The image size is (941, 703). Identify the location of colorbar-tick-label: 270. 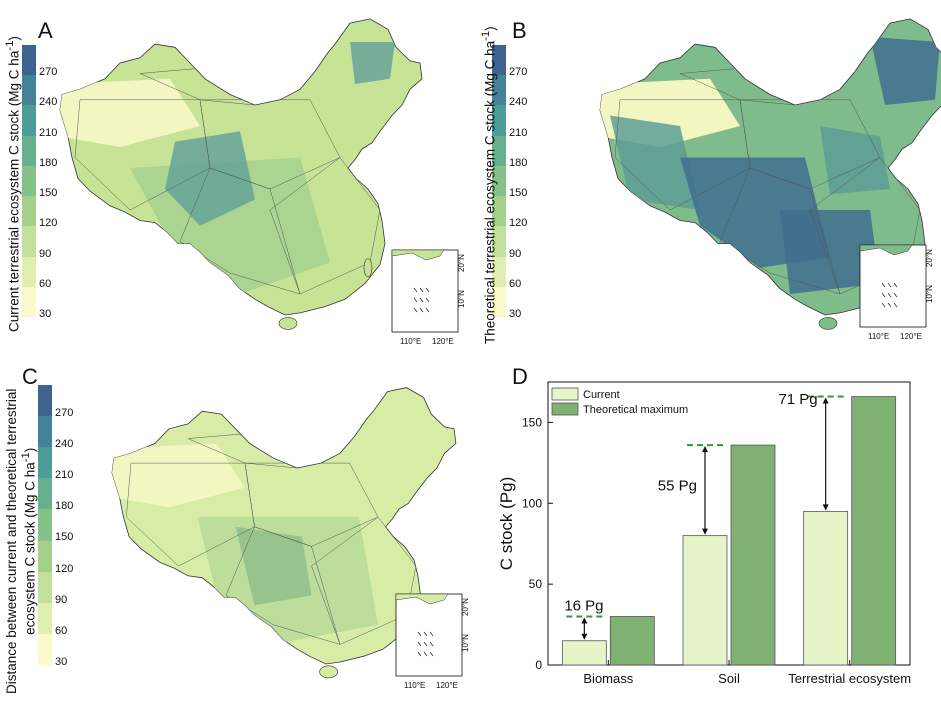
(518, 72).